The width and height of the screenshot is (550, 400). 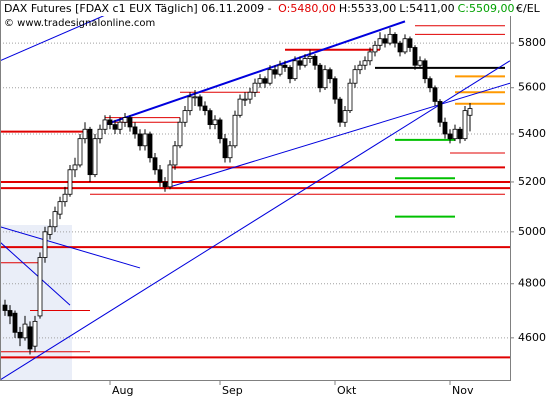 What do you see at coordinates (532, 87) in the screenshot?
I see `y-tick-label: 5600` at bounding box center [532, 87].